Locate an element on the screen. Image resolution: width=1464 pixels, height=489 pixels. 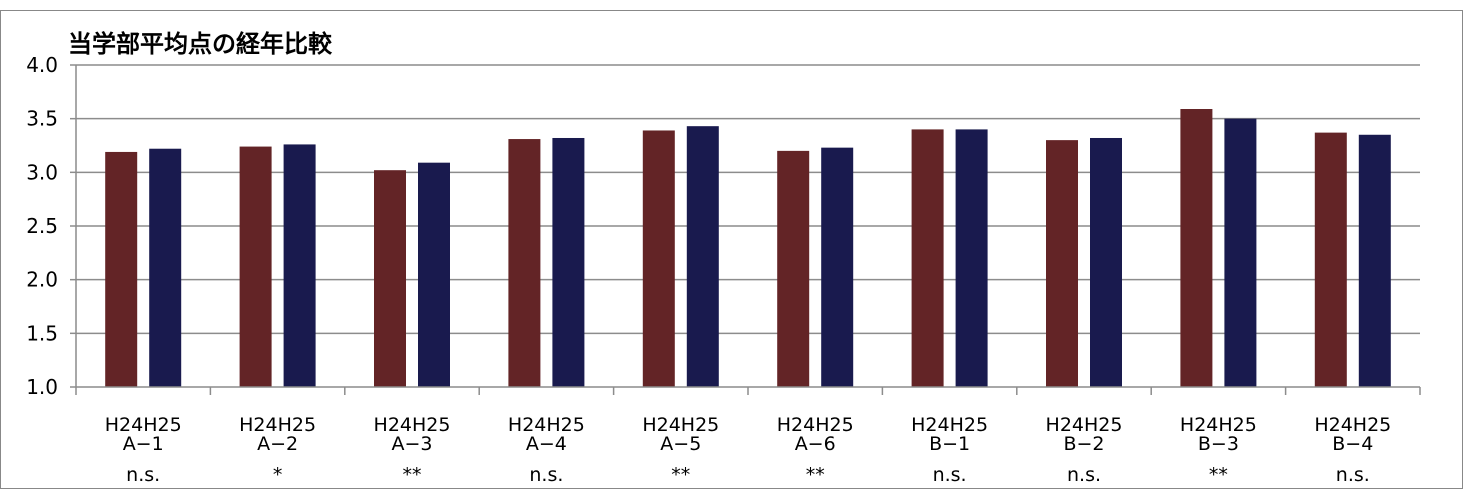
y-axis-ticks: 1.0 1.5 2.0 2.5 3.0 3.5 4.0 is located at coordinates (51, 226).